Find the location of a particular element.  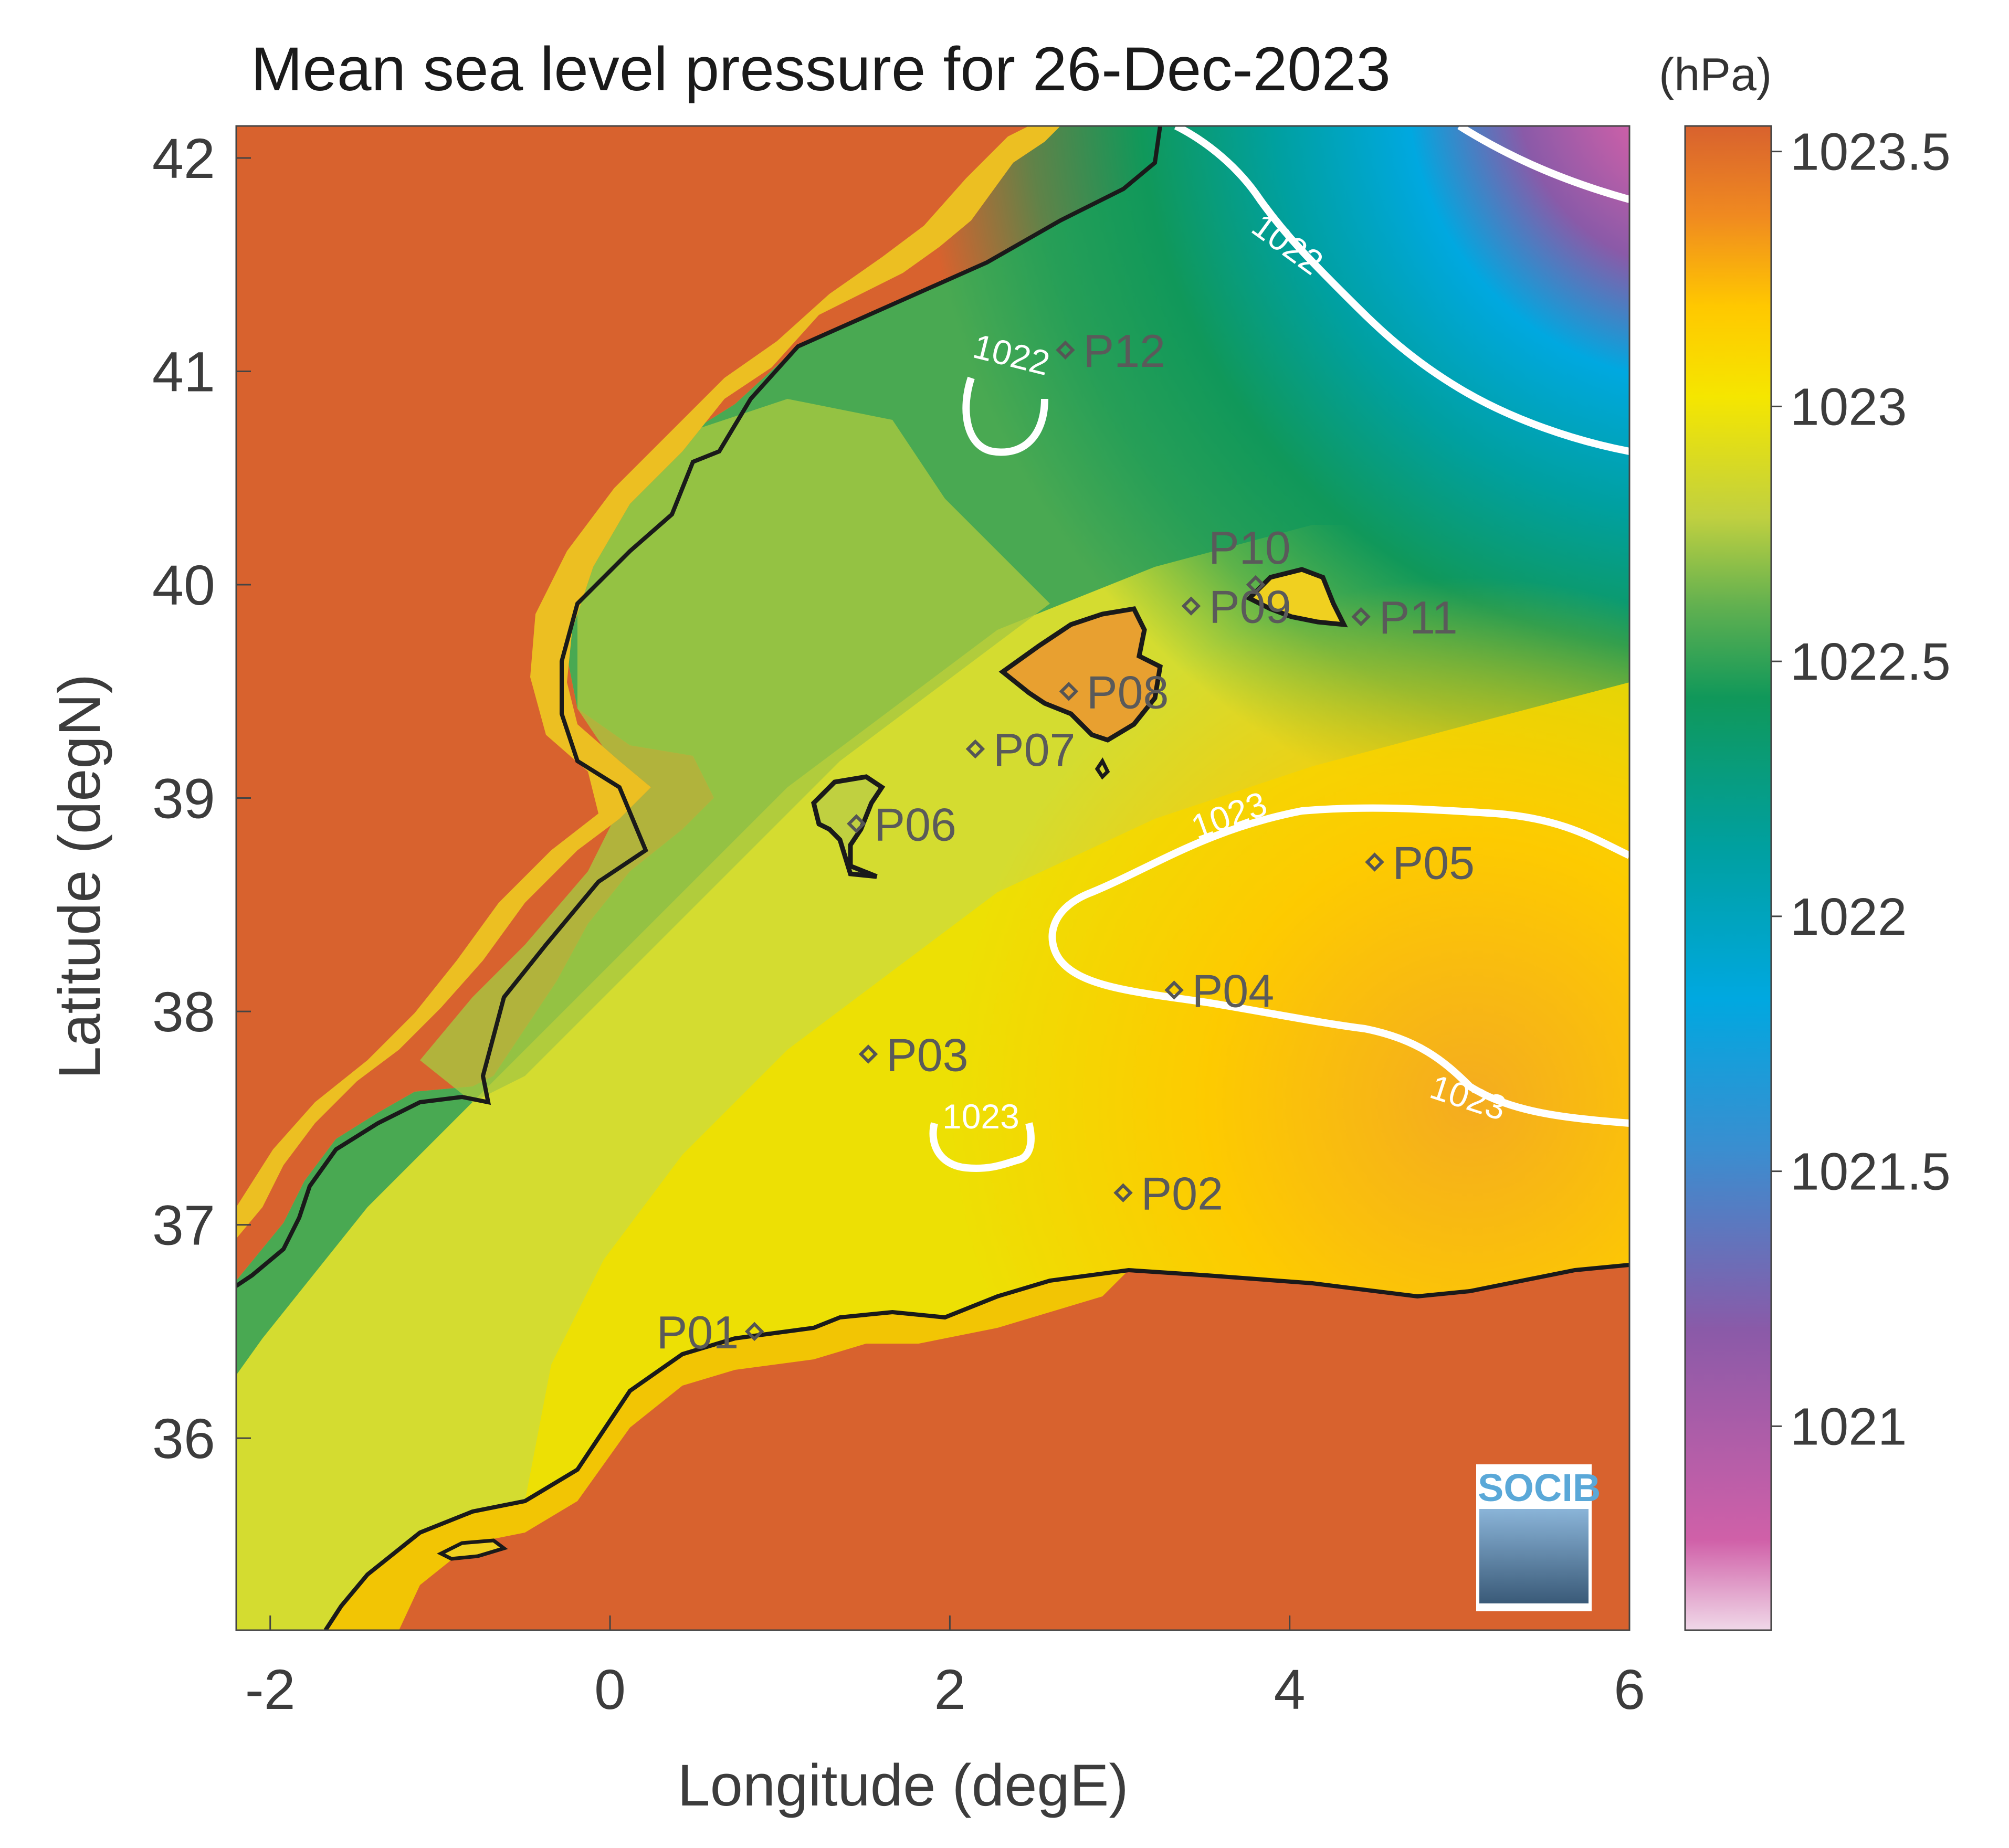

africa-land is located at coordinates (977, 1448).